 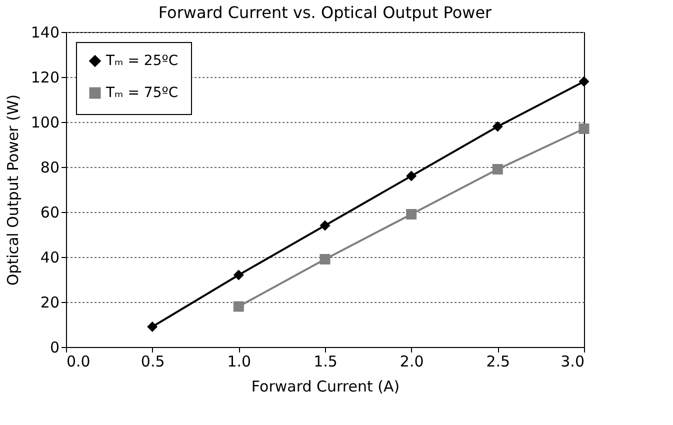 I want to click on y-tick-label: 100, so click(x=45, y=123).